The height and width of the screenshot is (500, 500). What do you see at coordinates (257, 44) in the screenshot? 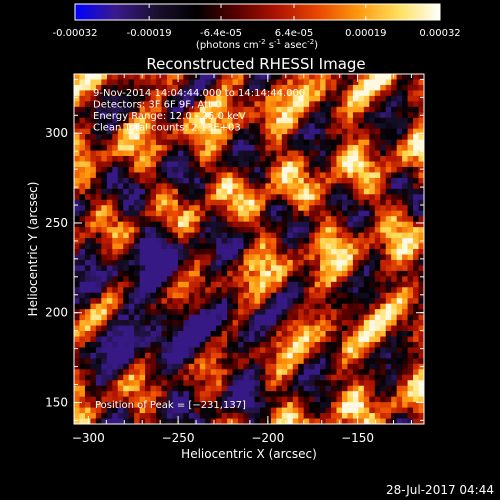
I see `colorbar-units: (photons cm-2 s-1 asec-2)` at bounding box center [257, 44].